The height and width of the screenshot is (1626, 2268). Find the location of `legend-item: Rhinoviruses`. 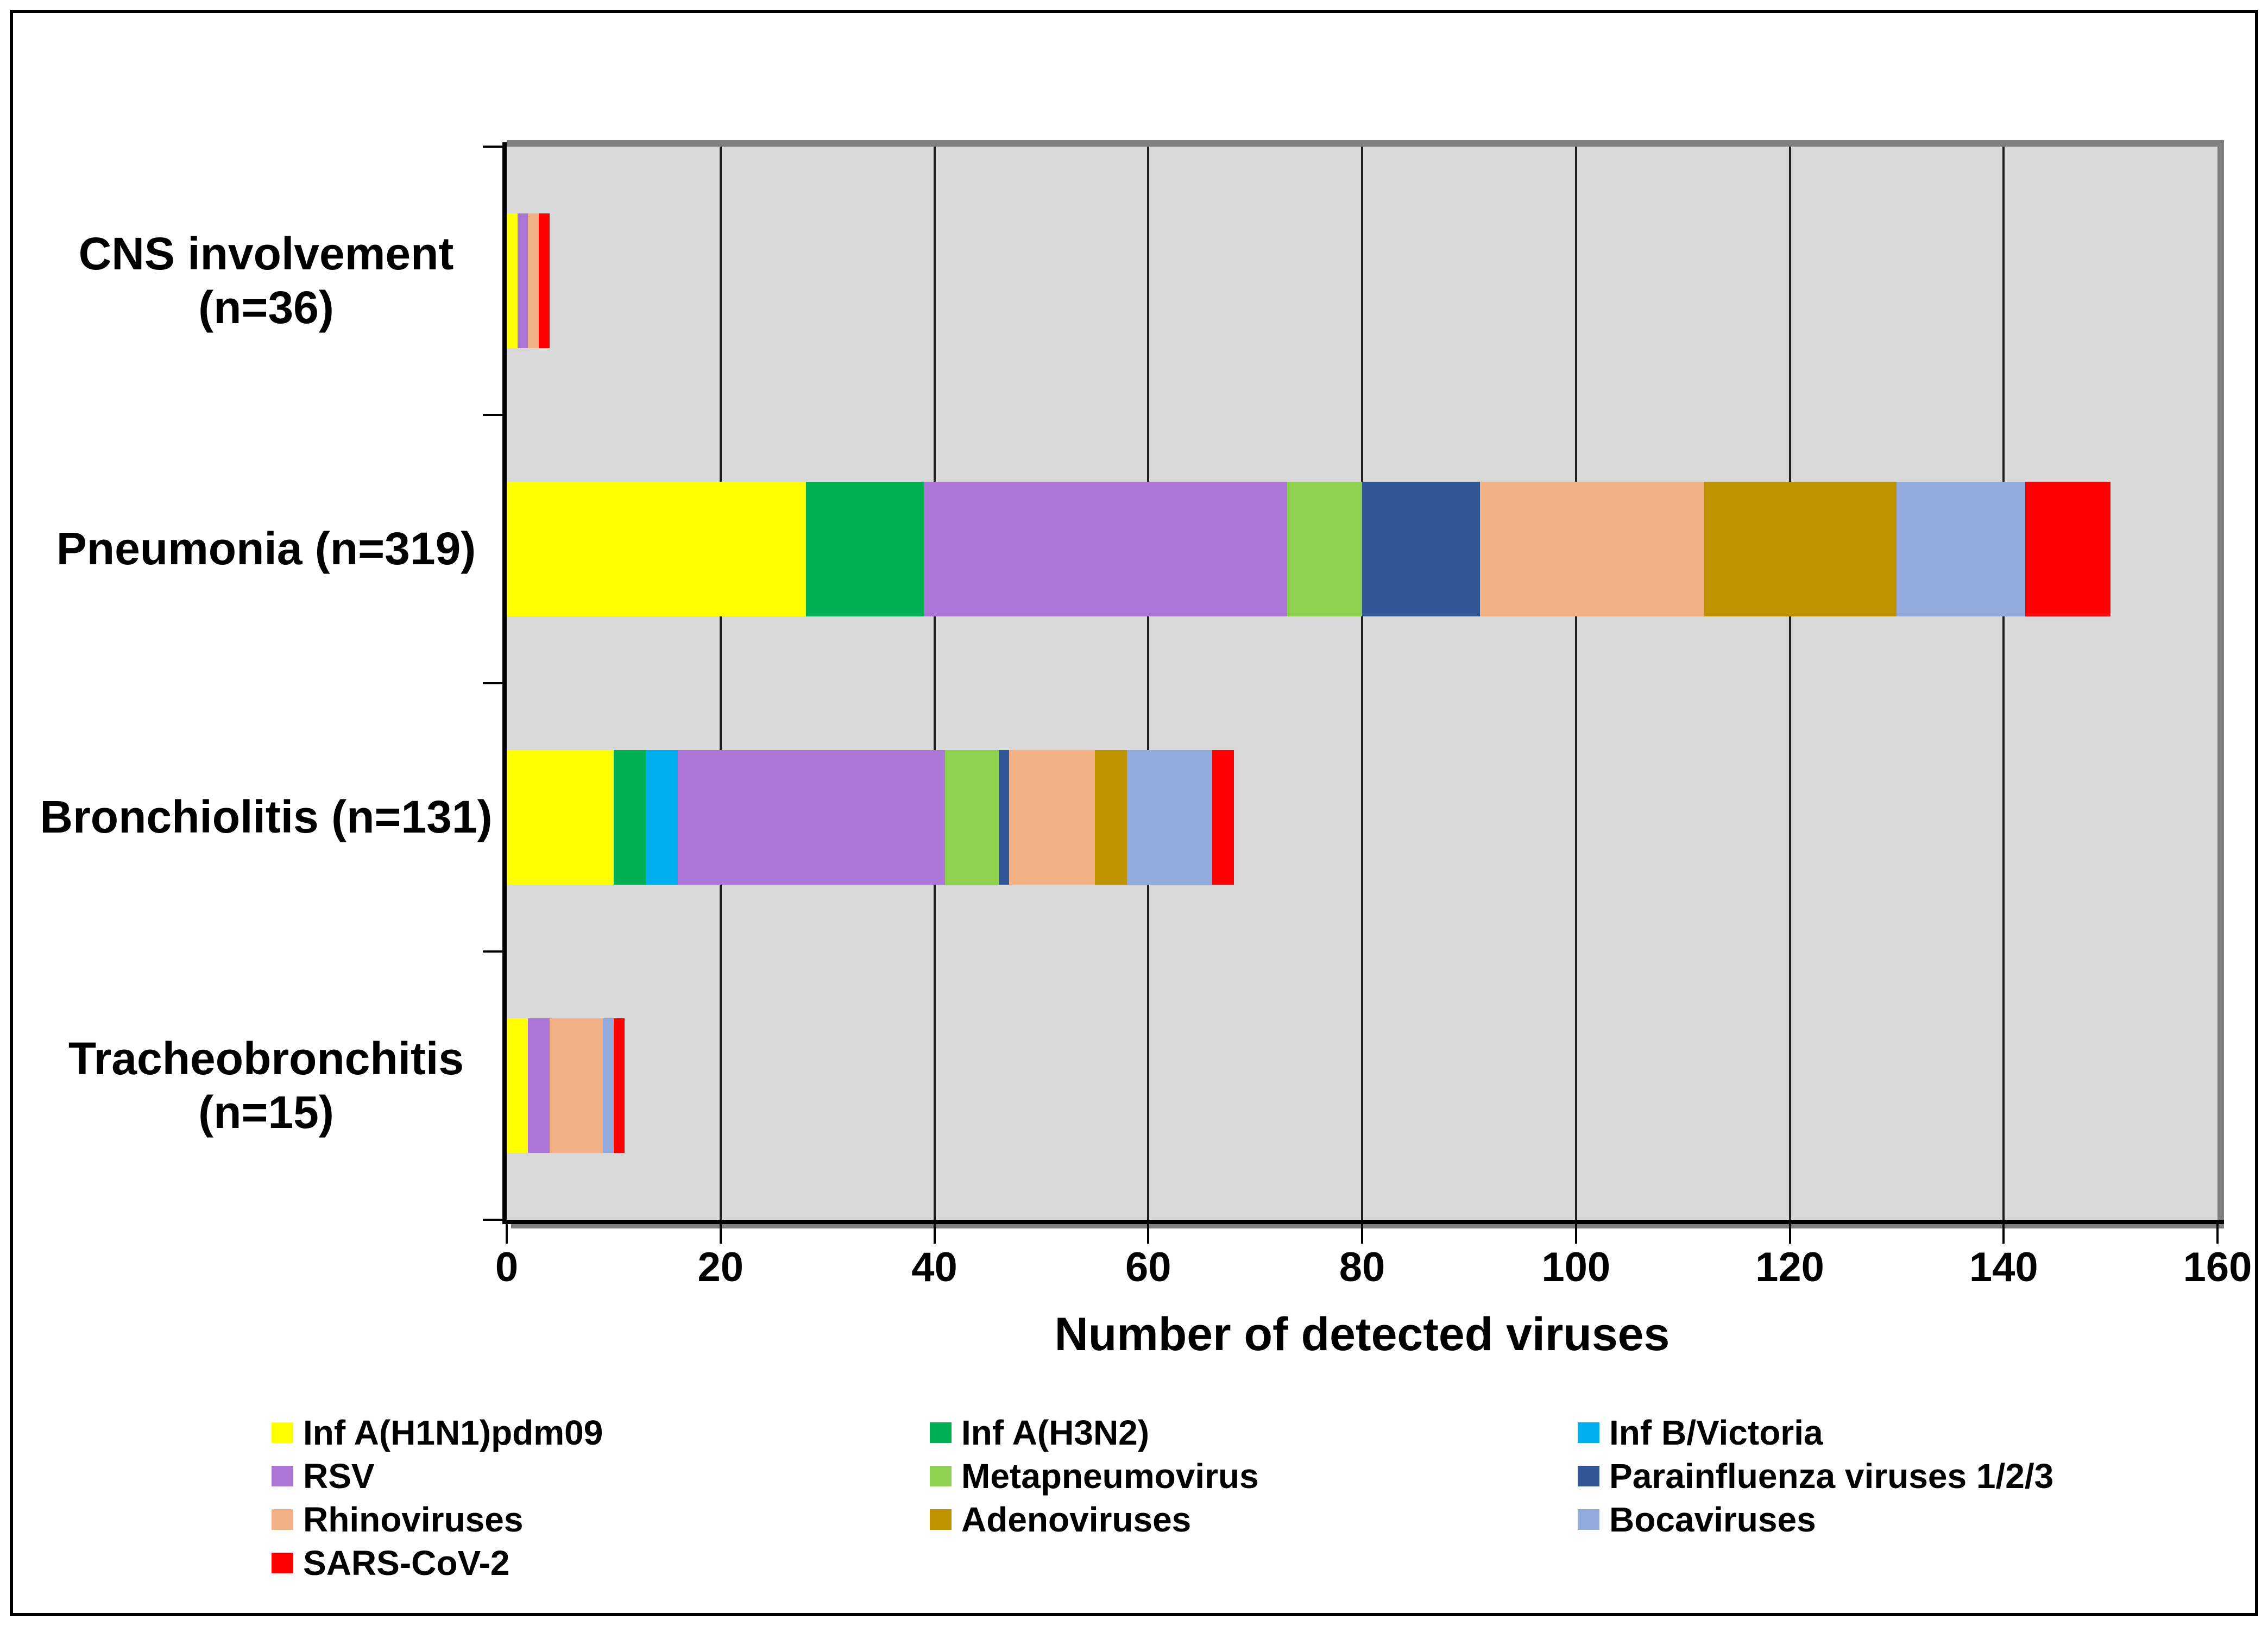

legend-item: Rhinoviruses is located at coordinates (437, 1519).